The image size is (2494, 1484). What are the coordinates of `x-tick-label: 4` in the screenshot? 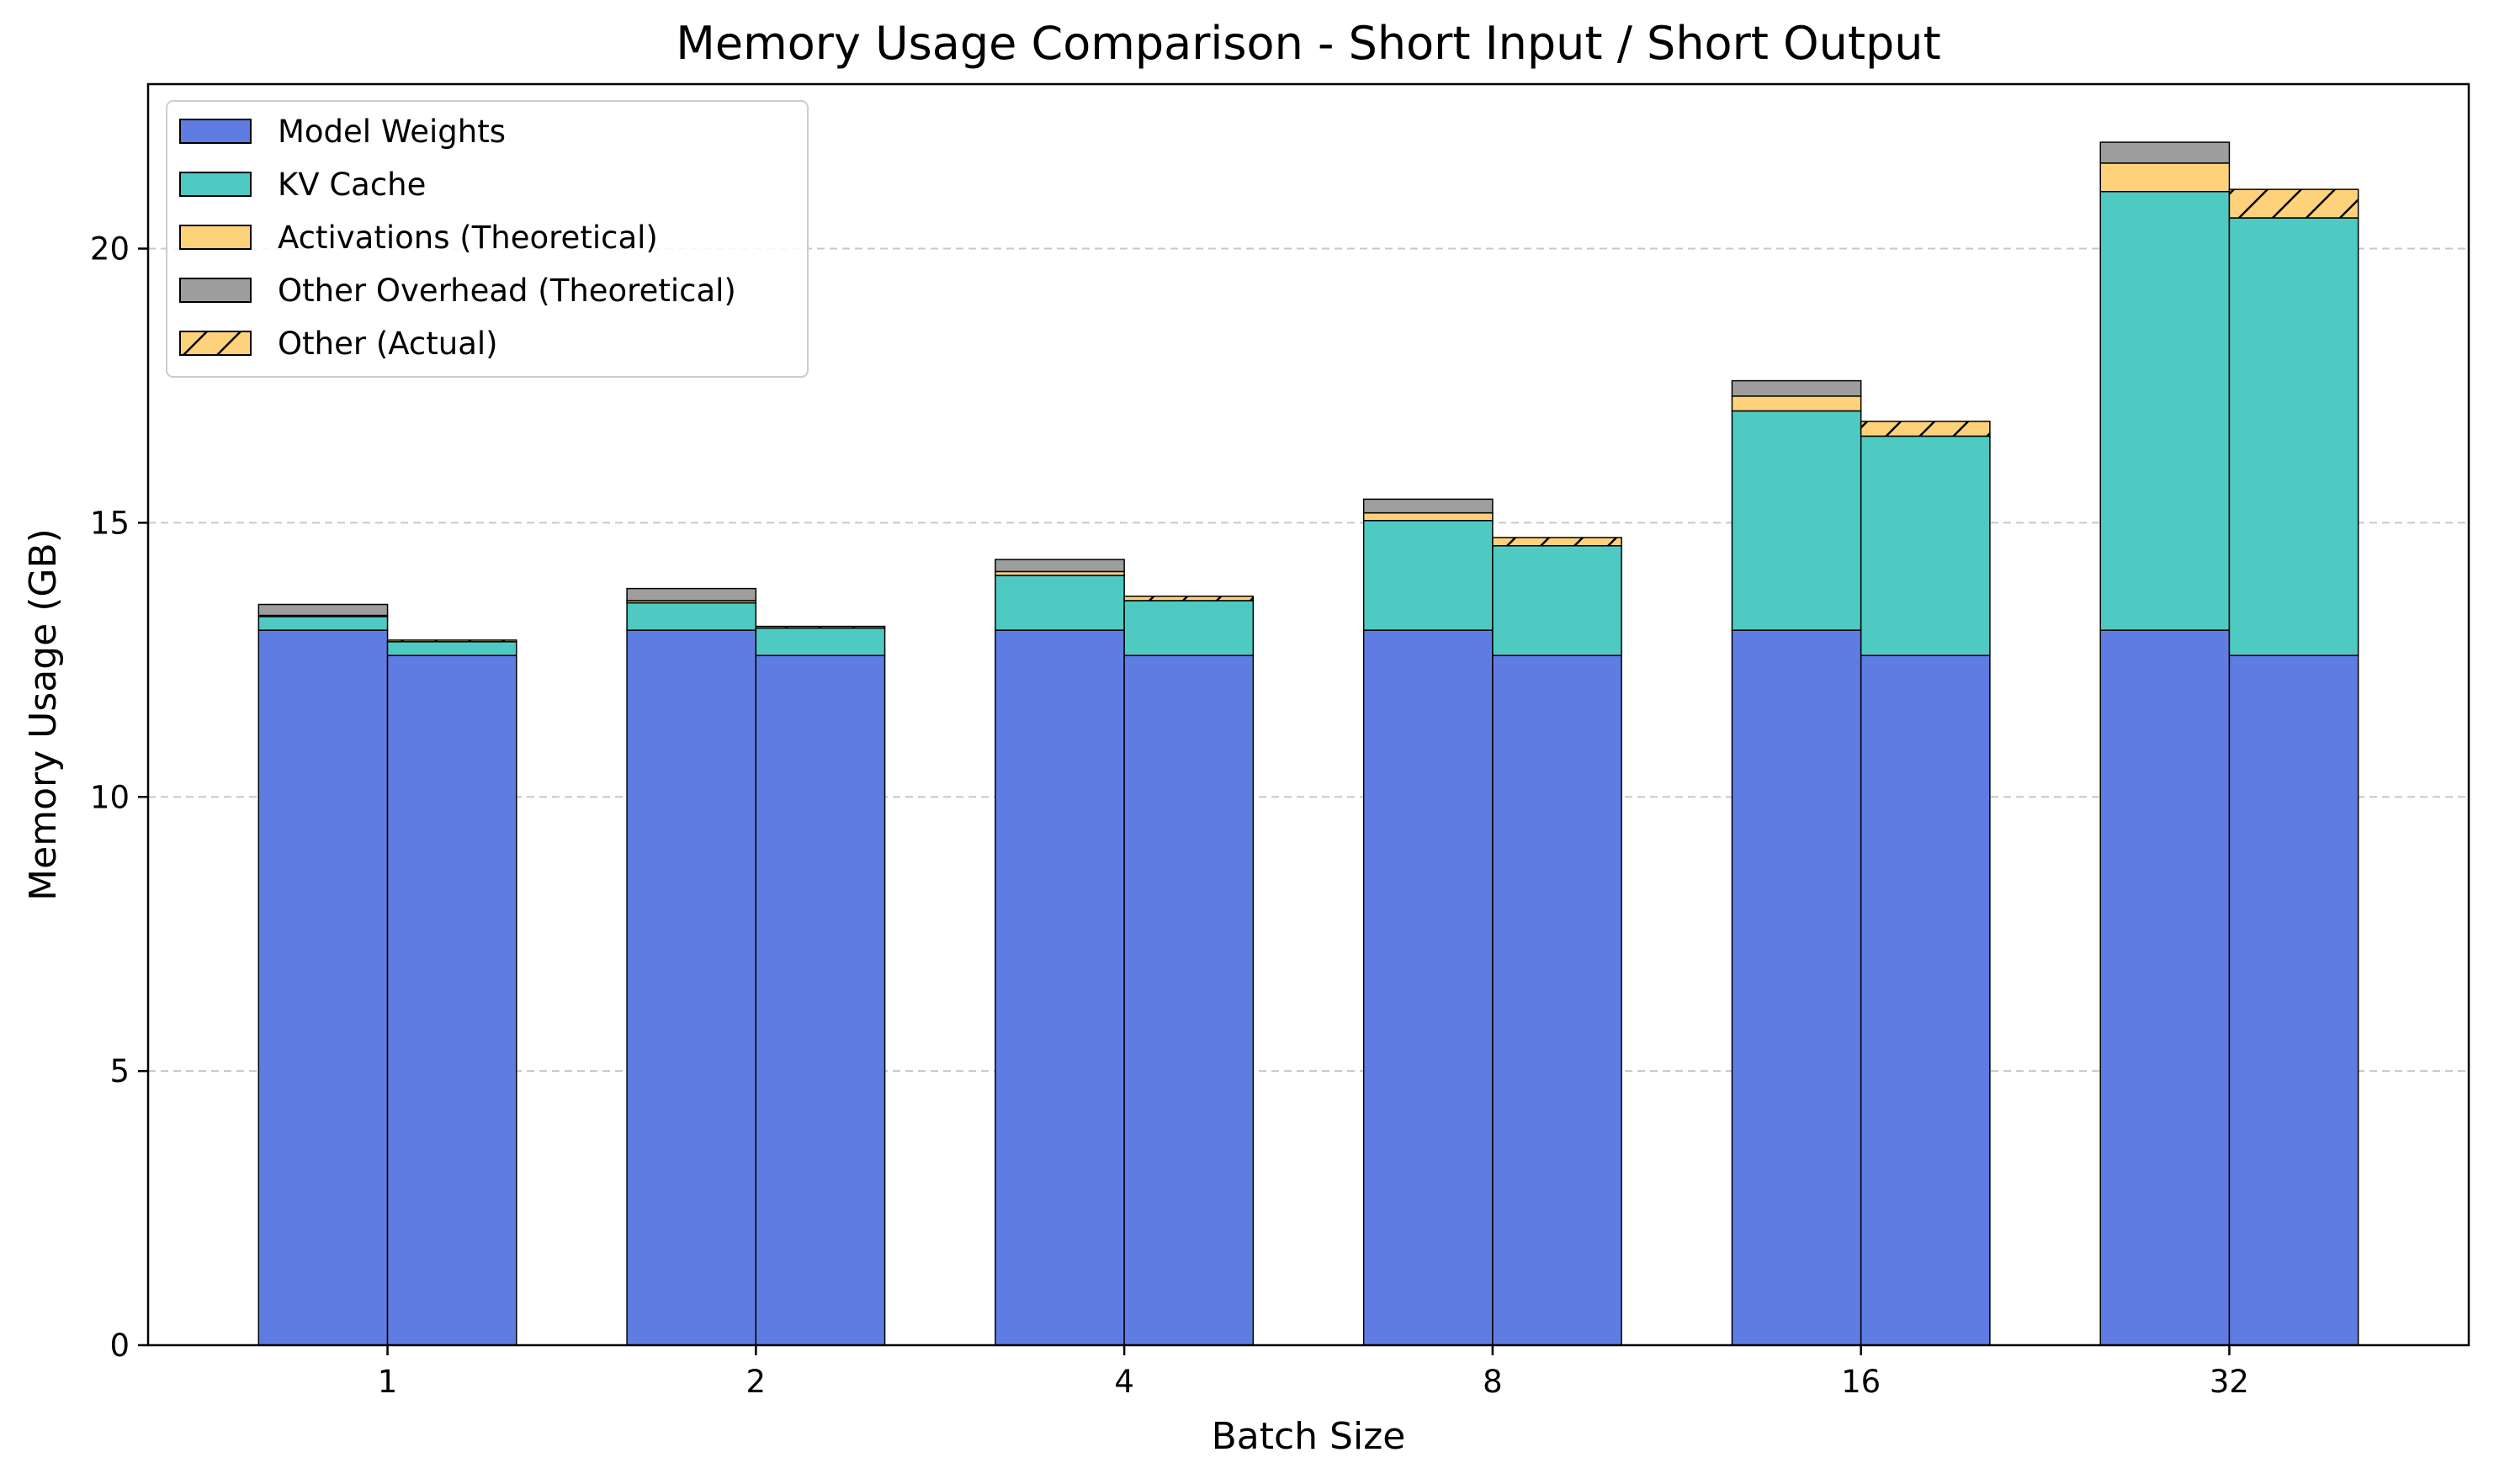 It's located at (1124, 1382).